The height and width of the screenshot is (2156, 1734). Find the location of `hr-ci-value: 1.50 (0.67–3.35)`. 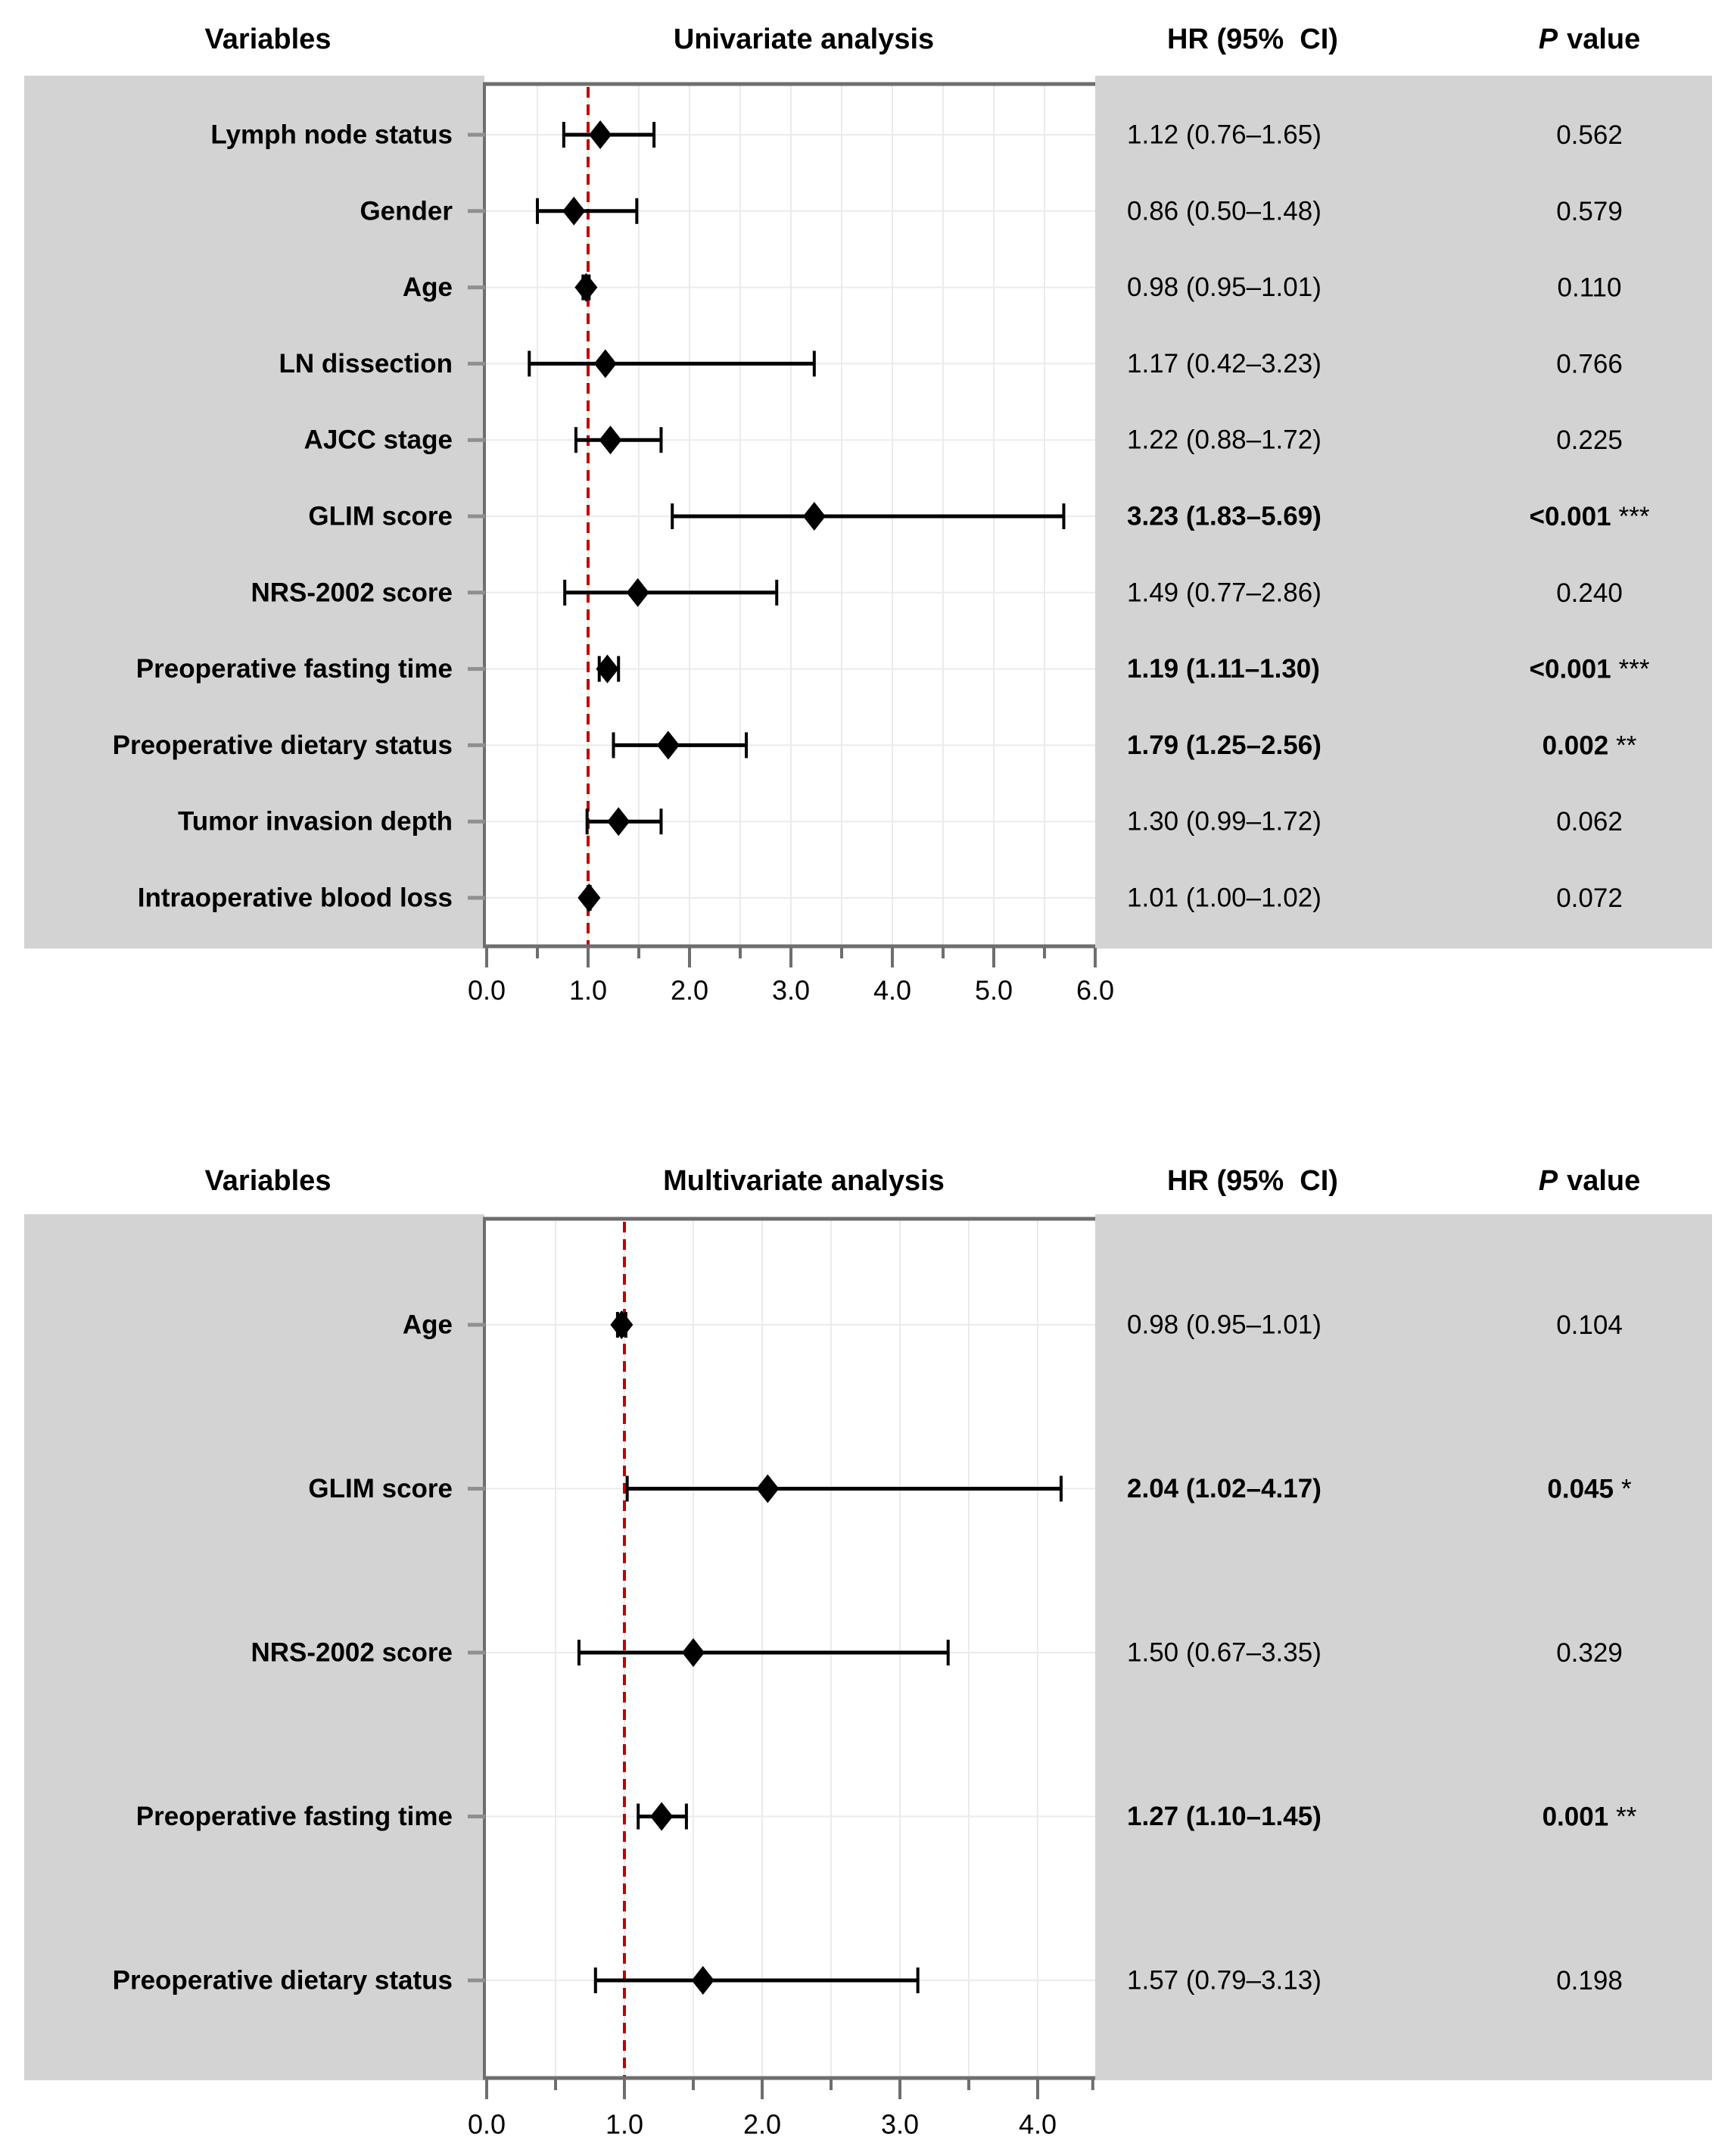

hr-ci-value: 1.50 (0.67–3.35) is located at coordinates (1224, 1653).